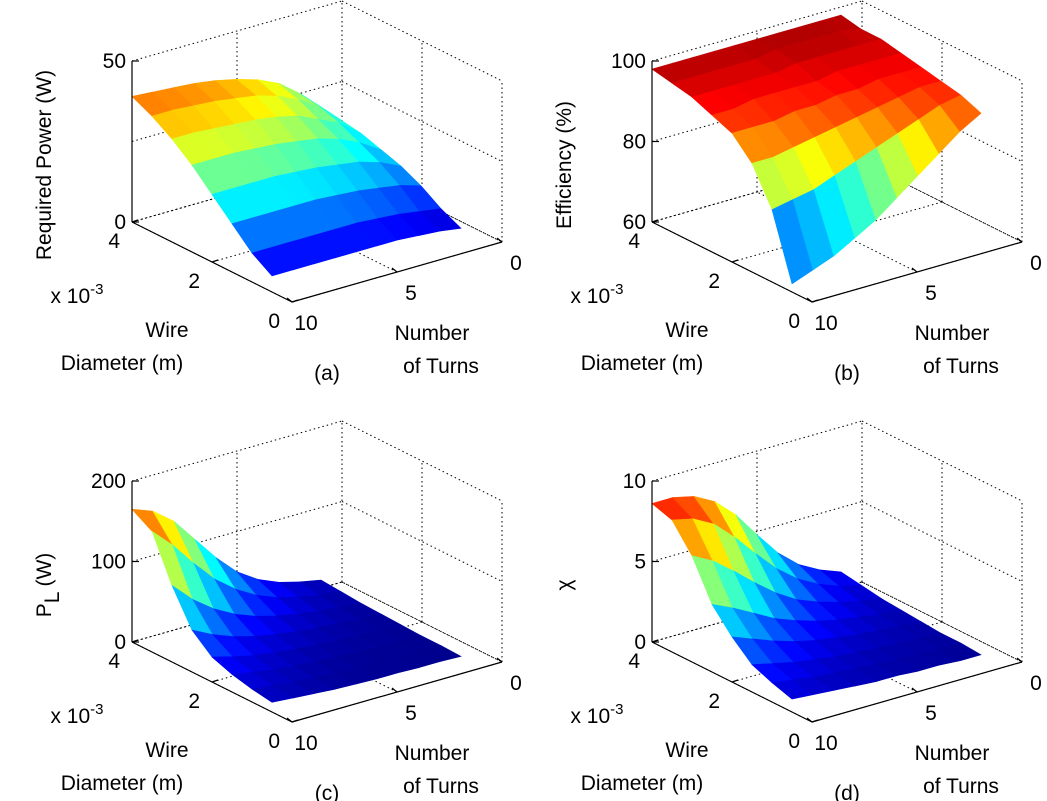 Image resolution: width=1047 pixels, height=801 pixels. Describe the element at coordinates (327, 791) in the screenshot. I see `panel-label: (c)` at that location.